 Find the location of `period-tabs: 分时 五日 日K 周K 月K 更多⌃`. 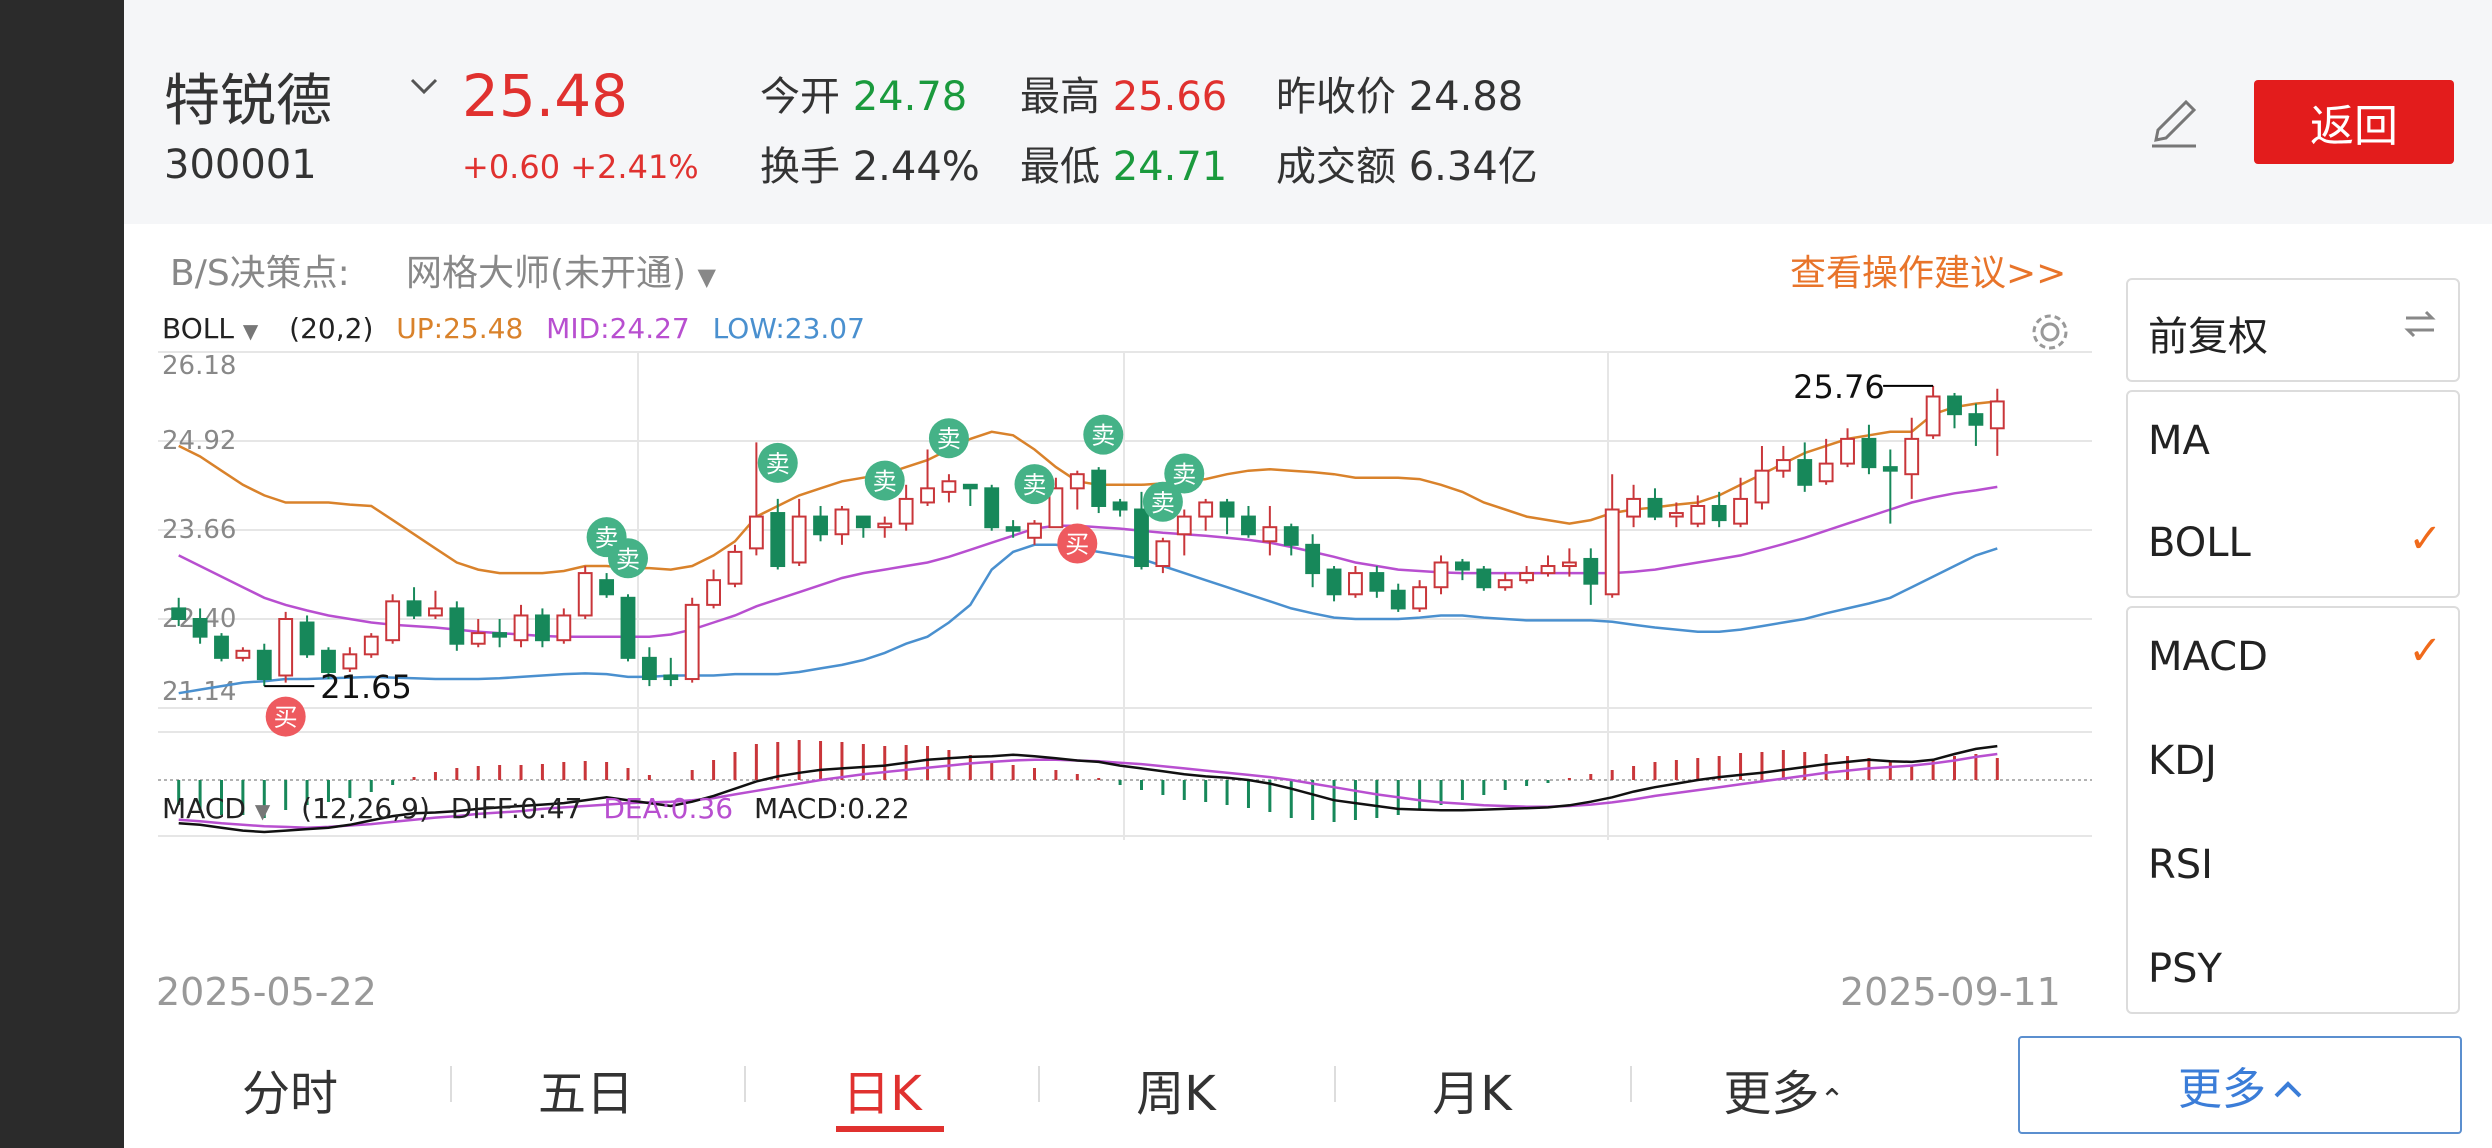

period-tabs: 分时 五日 日K 周K 月K 更多⌃ is located at coordinates (1064, 1086).